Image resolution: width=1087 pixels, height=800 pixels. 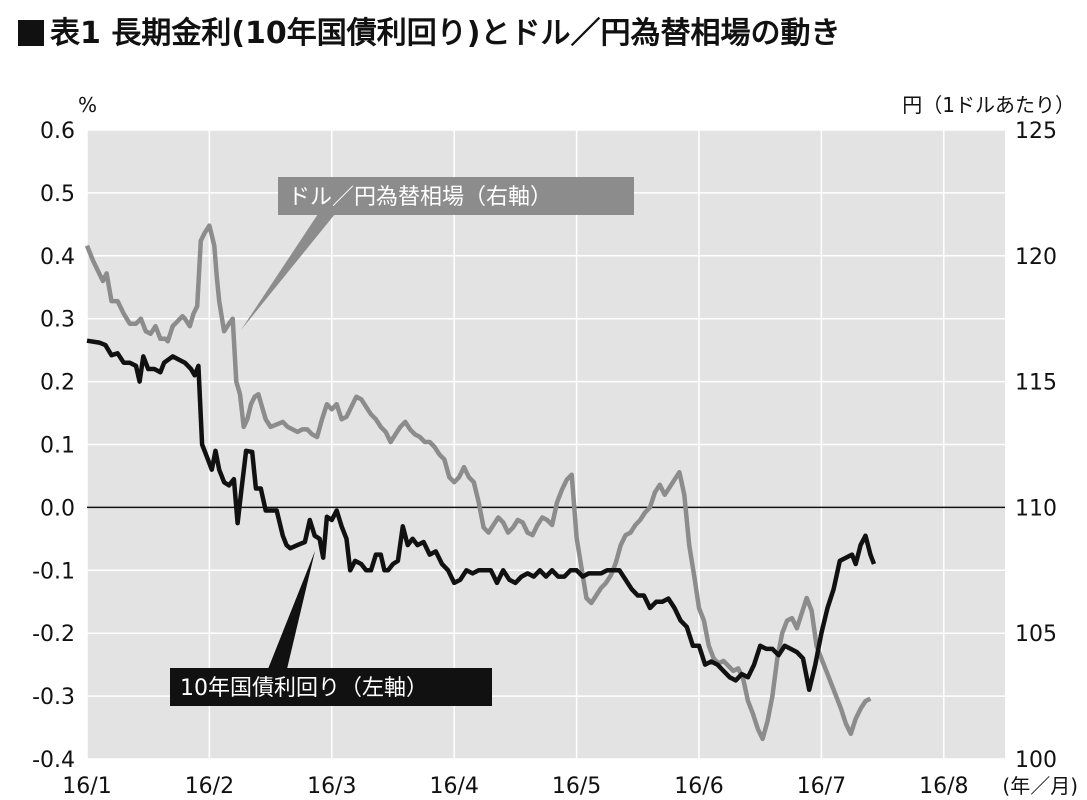 What do you see at coordinates (437, 253) in the screenshot?
I see `callout-usdjpy: ドル／円為替相場（右軸）` at bounding box center [437, 253].